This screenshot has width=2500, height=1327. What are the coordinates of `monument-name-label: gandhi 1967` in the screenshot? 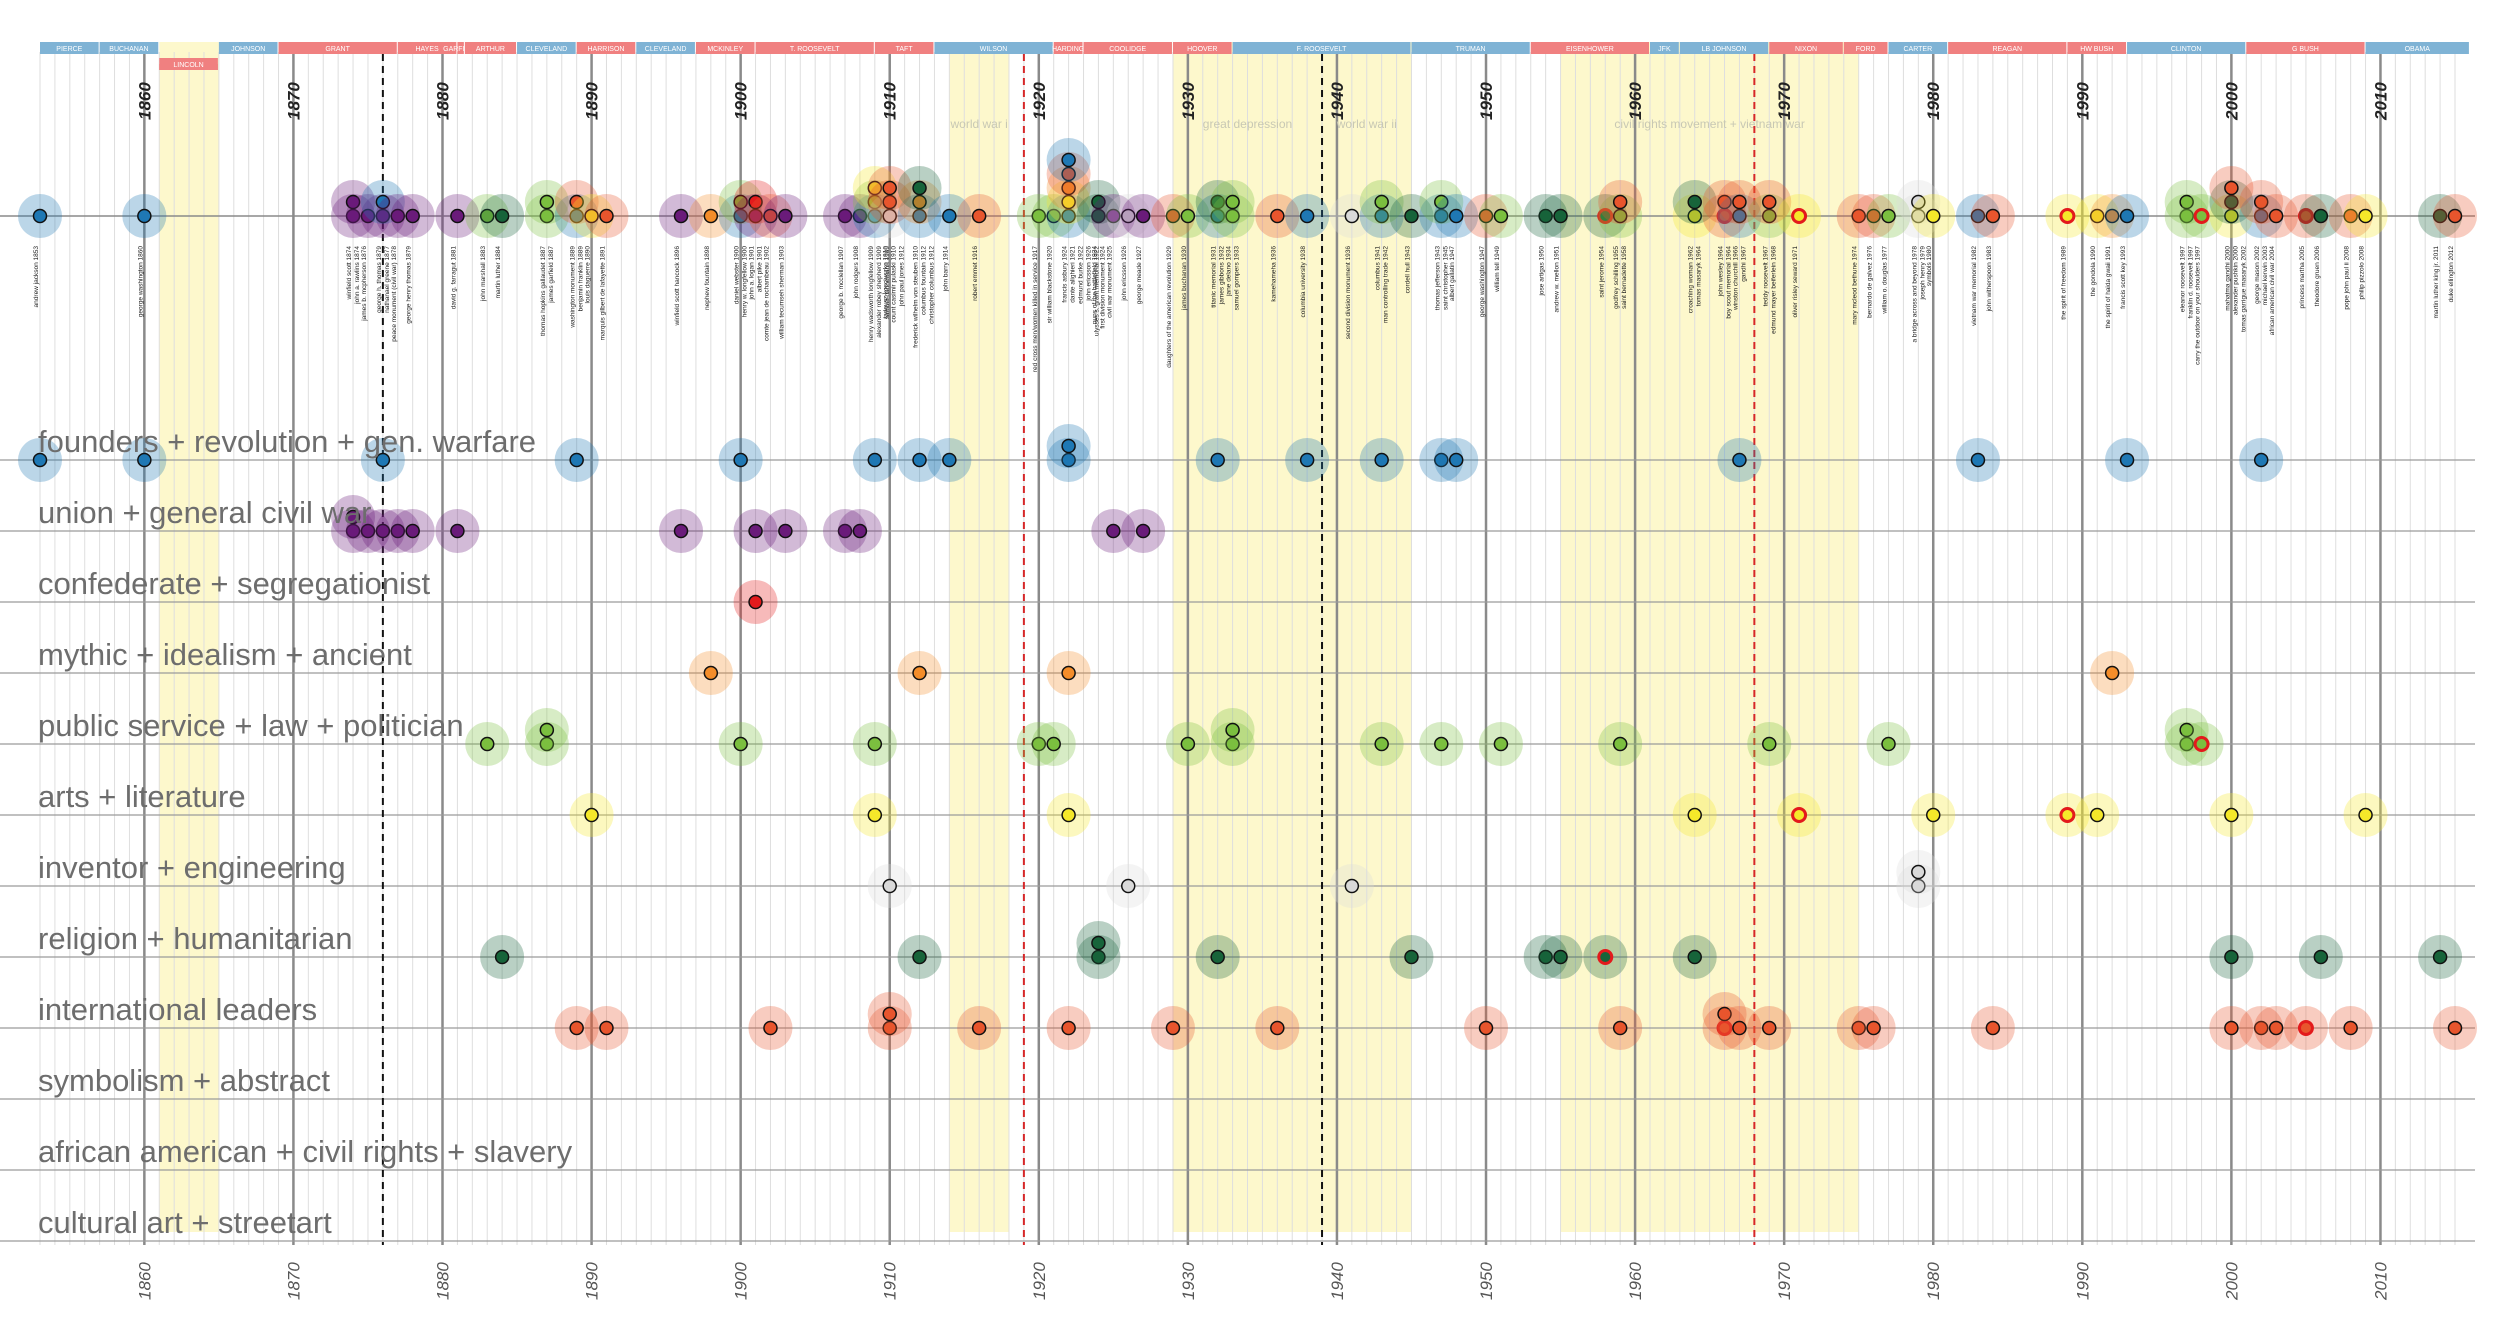 It's located at (1743, 264).